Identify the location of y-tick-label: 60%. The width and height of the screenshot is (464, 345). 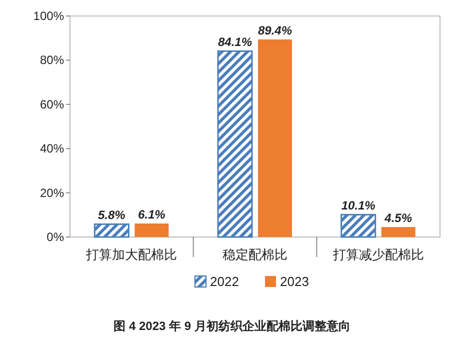
(52, 104).